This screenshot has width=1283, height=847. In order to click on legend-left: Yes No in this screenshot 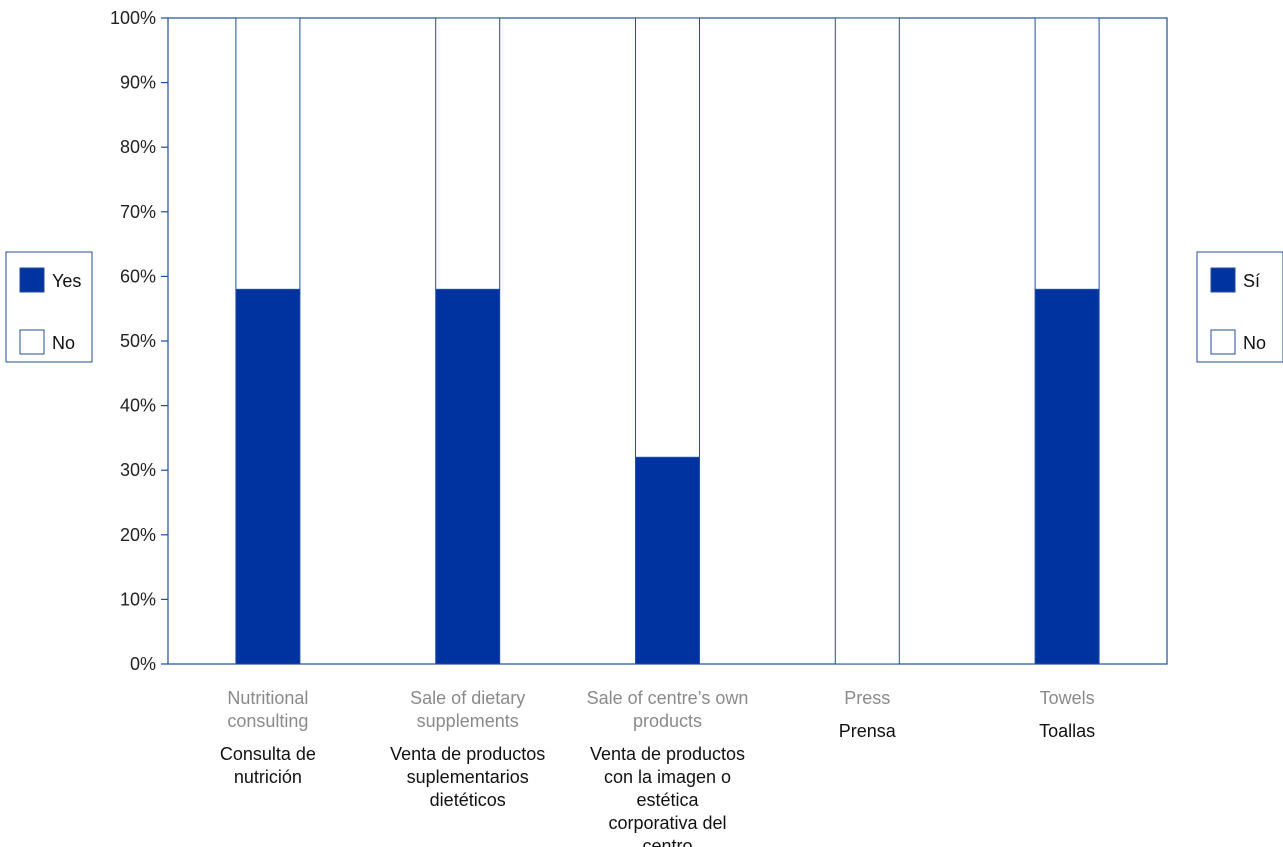, I will do `click(49, 307)`.